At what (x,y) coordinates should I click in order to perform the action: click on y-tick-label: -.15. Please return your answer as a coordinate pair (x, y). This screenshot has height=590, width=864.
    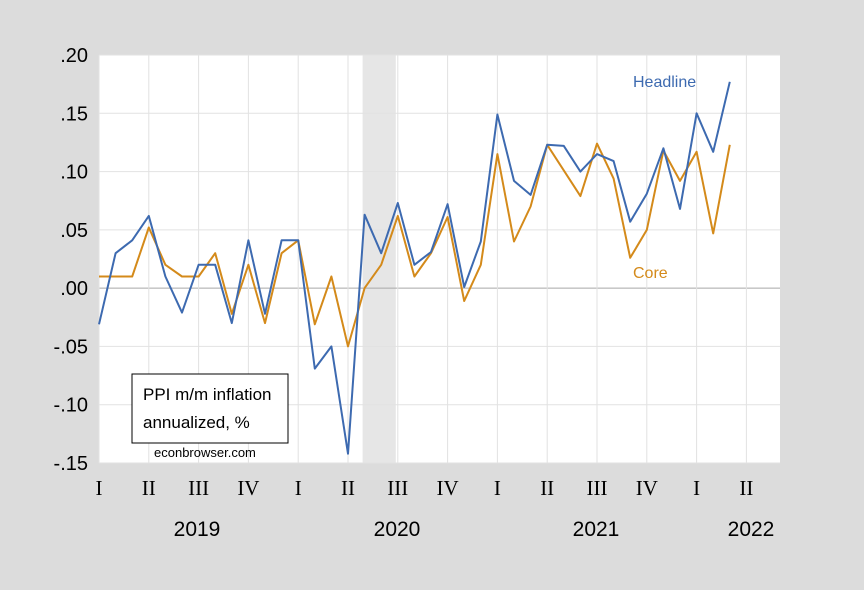
    Looking at the image, I should click on (71, 464).